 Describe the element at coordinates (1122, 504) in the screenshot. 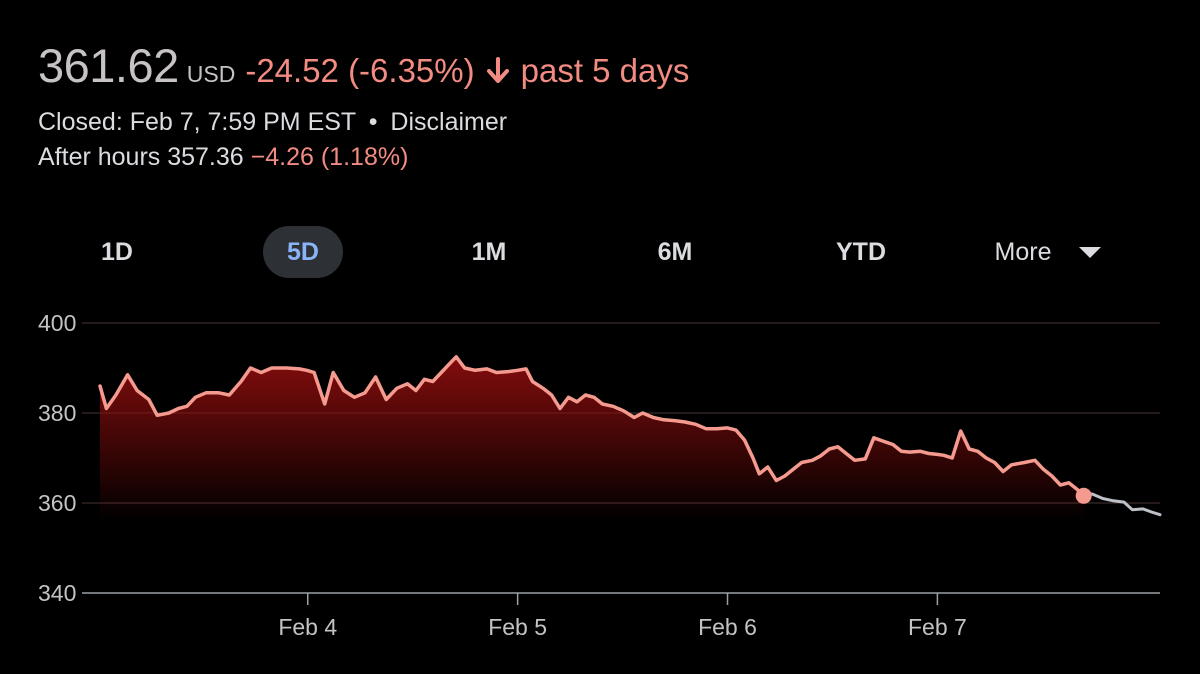

I see `after-hours-line-series` at that location.